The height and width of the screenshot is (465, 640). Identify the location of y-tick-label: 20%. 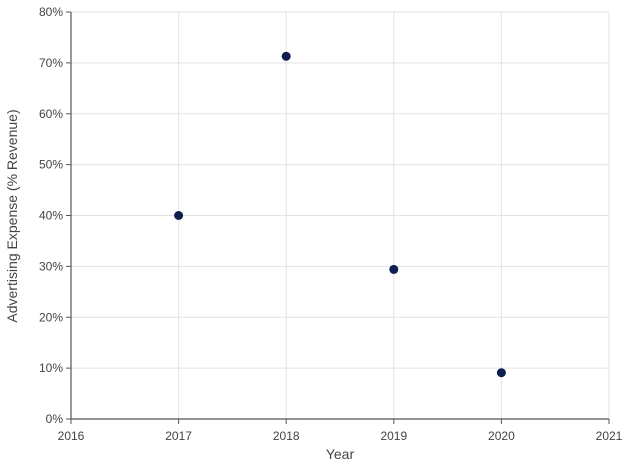
(51, 317).